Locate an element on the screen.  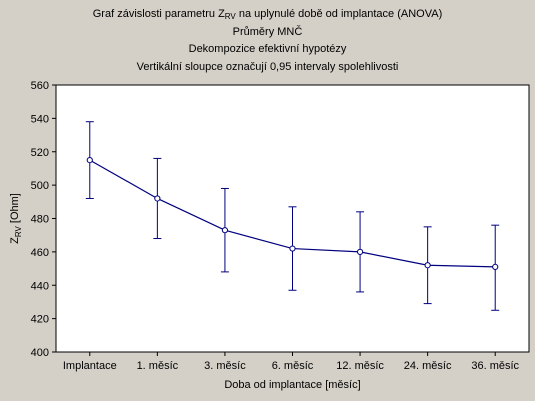
x-tick-label: 3. měsíc is located at coordinates (225, 366).